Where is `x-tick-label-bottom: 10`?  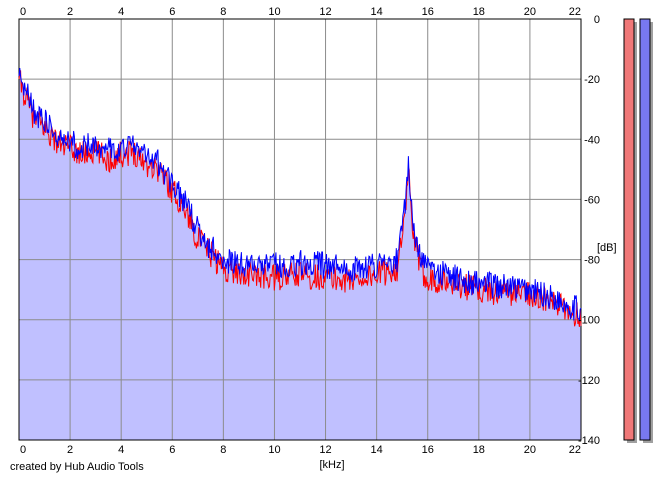
x-tick-label-bottom: 10 is located at coordinates (274, 450).